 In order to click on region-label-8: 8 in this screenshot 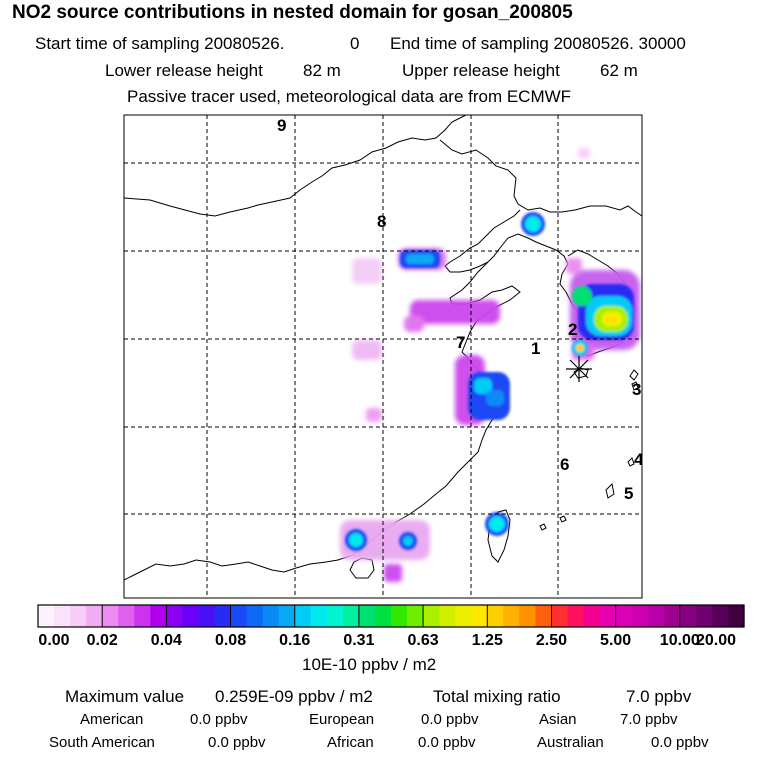, I will do `click(381, 221)`.